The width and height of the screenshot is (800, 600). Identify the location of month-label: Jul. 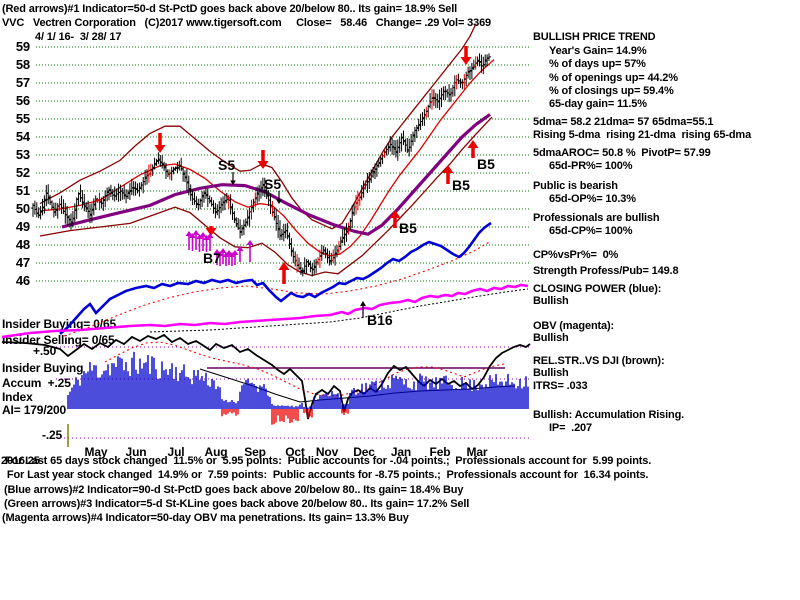
(176, 452).